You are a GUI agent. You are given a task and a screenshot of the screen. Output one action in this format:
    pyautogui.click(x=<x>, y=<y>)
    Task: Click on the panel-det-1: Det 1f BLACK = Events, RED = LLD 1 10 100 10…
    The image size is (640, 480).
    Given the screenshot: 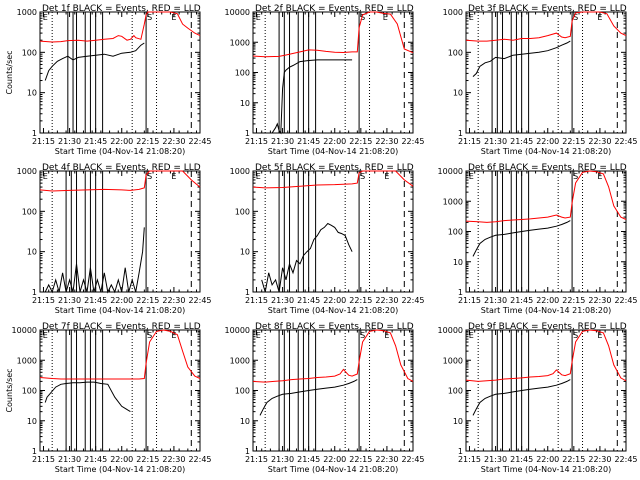 What is the action you would take?
    pyautogui.click(x=108, y=80)
    